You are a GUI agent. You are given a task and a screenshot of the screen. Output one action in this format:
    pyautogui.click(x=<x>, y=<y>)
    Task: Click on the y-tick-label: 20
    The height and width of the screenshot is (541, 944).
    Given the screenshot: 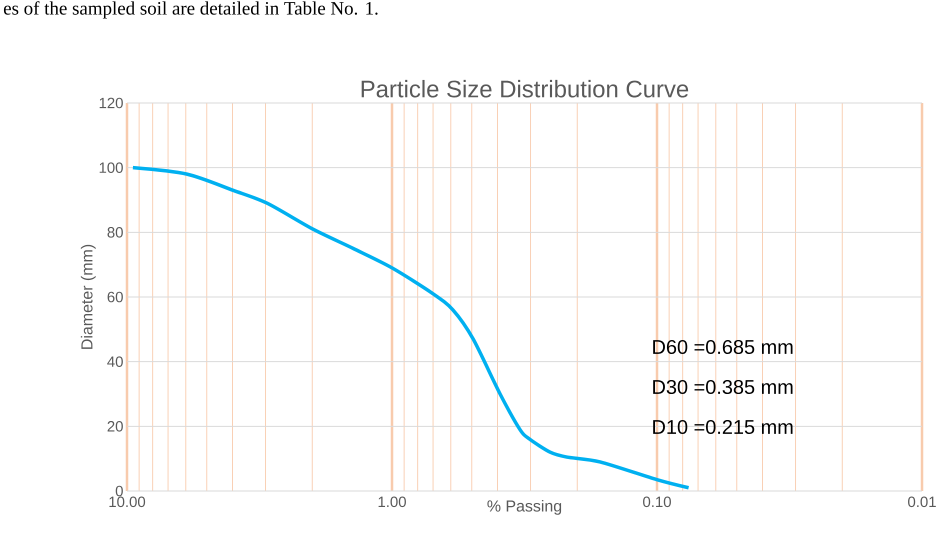 What is the action you would take?
    pyautogui.click(x=115, y=426)
    